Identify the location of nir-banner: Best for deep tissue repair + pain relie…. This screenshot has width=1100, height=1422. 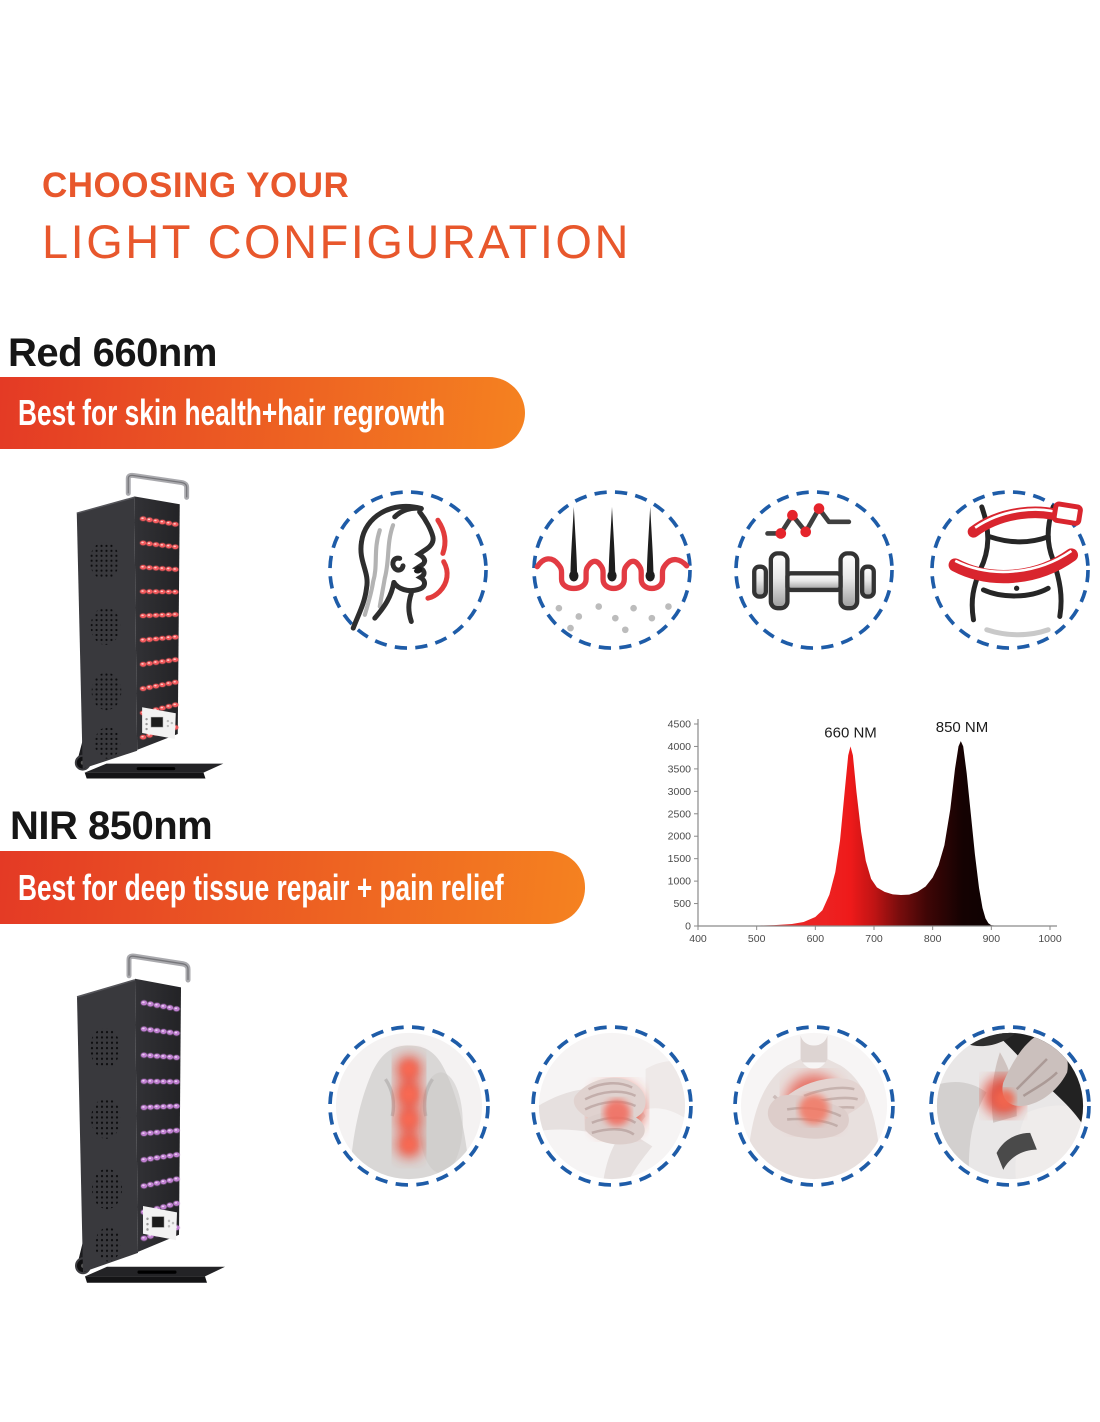
(292, 887).